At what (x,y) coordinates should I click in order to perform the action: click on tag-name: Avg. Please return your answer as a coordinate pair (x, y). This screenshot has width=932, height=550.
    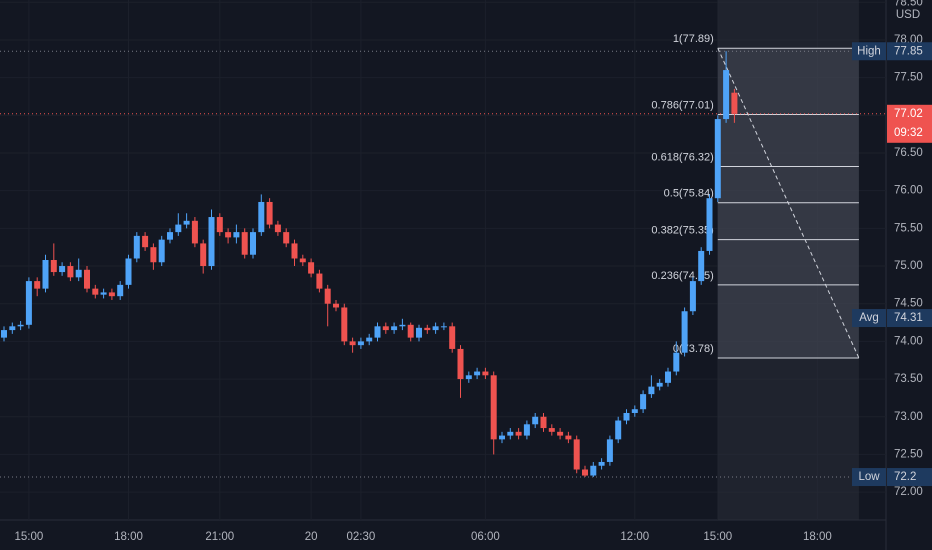
    Looking at the image, I should click on (869, 318).